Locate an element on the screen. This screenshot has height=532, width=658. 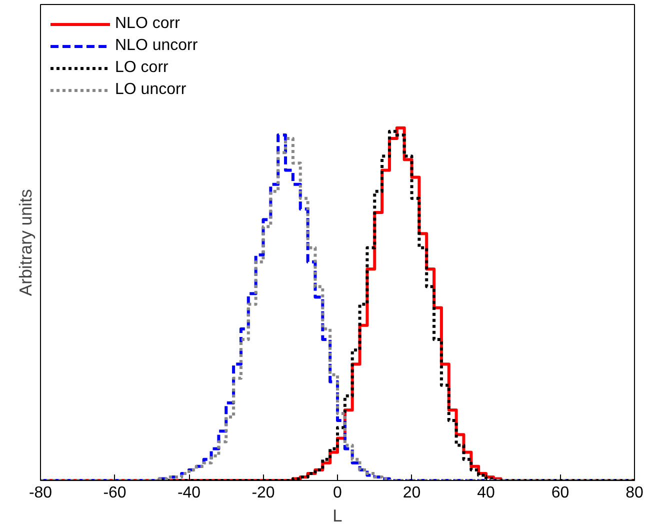
legend-label: NLO corr is located at coordinates (148, 24).